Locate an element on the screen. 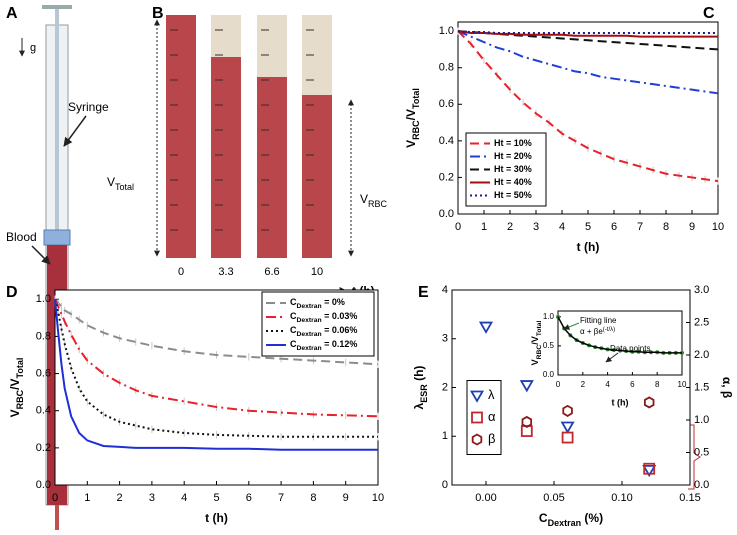 The image size is (737, 535). legend-label: λ is located at coordinates (491, 394).